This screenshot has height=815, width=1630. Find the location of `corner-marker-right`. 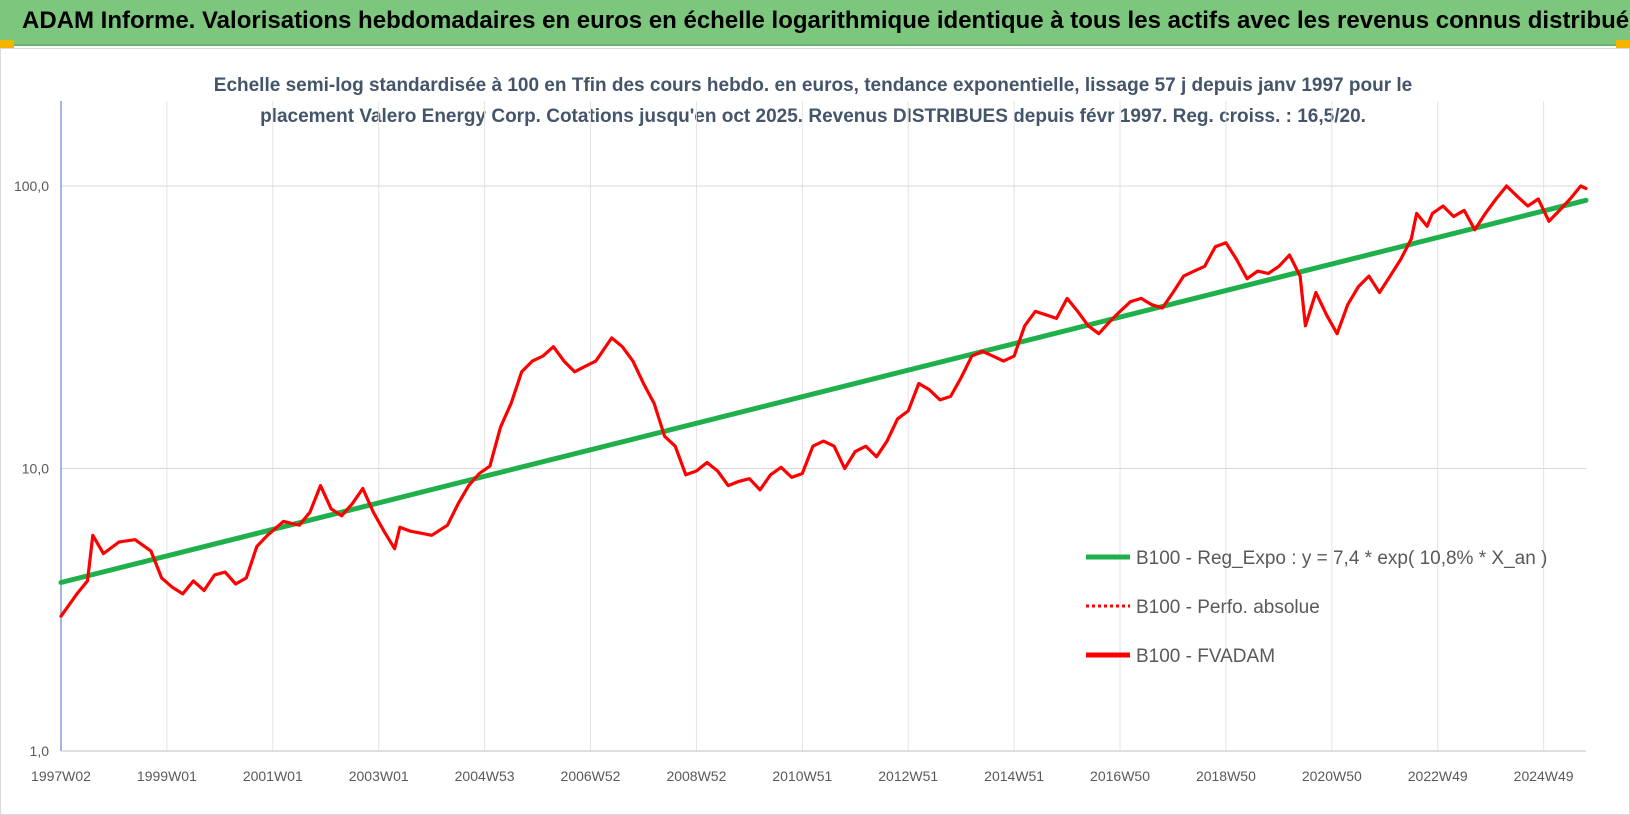

corner-marker-right is located at coordinates (1623, 45).